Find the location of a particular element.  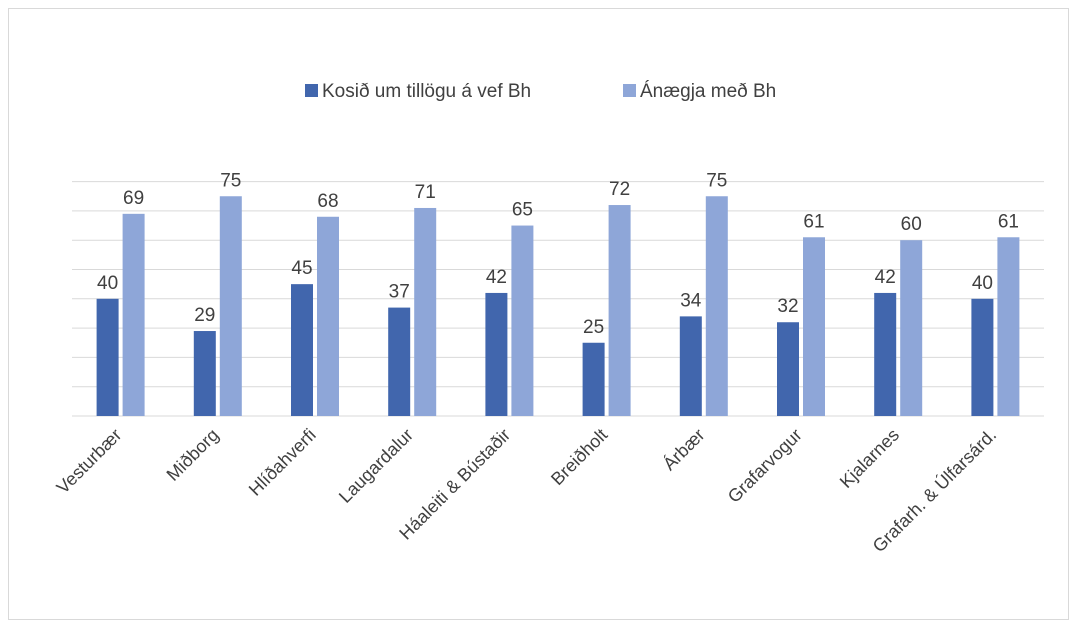

data-label-series-2-9: 60 is located at coordinates (911, 224).